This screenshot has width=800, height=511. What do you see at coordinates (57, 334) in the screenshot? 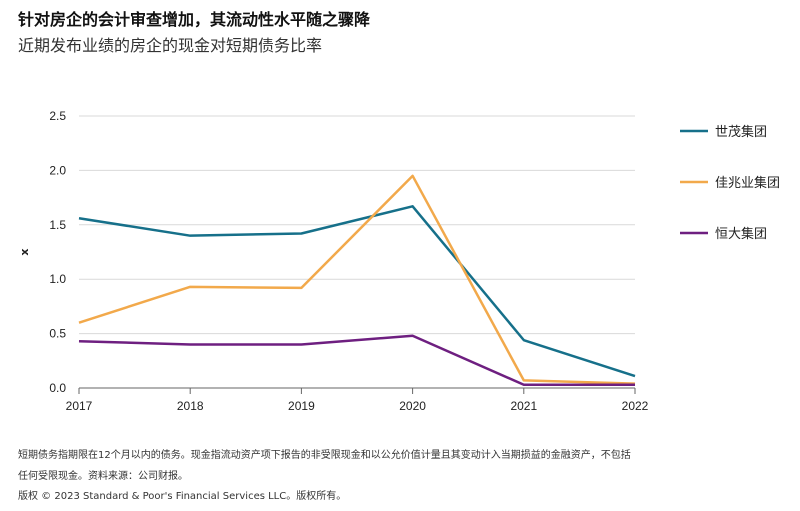
I see `y-tick-label: 0.5` at bounding box center [57, 334].